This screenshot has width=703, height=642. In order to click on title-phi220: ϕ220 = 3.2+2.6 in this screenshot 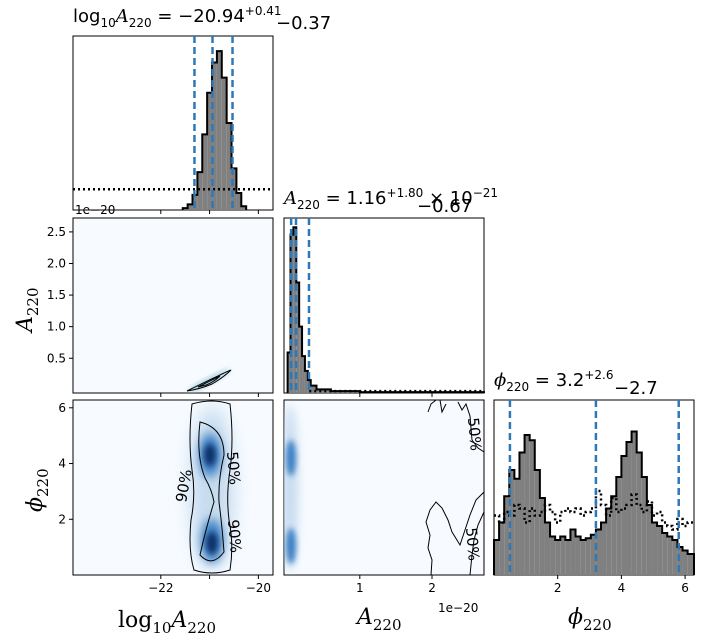, I will do `click(553, 381)`.